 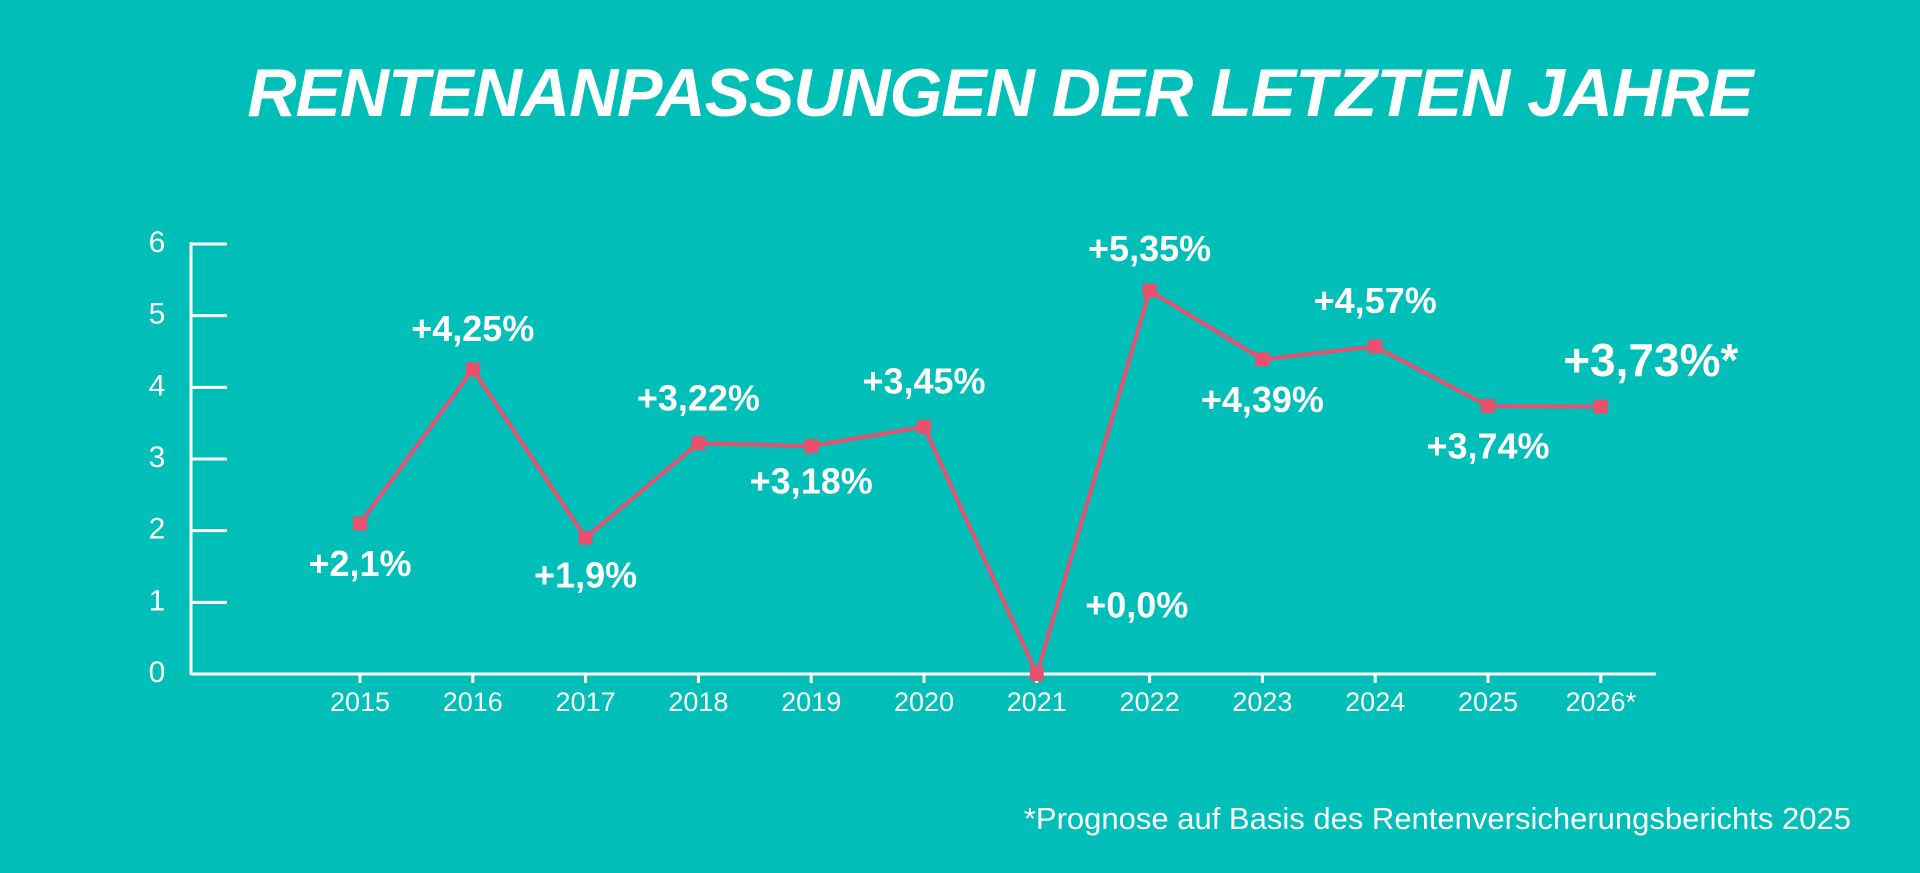 I want to click on x-tick-label: 2017, so click(x=586, y=702).